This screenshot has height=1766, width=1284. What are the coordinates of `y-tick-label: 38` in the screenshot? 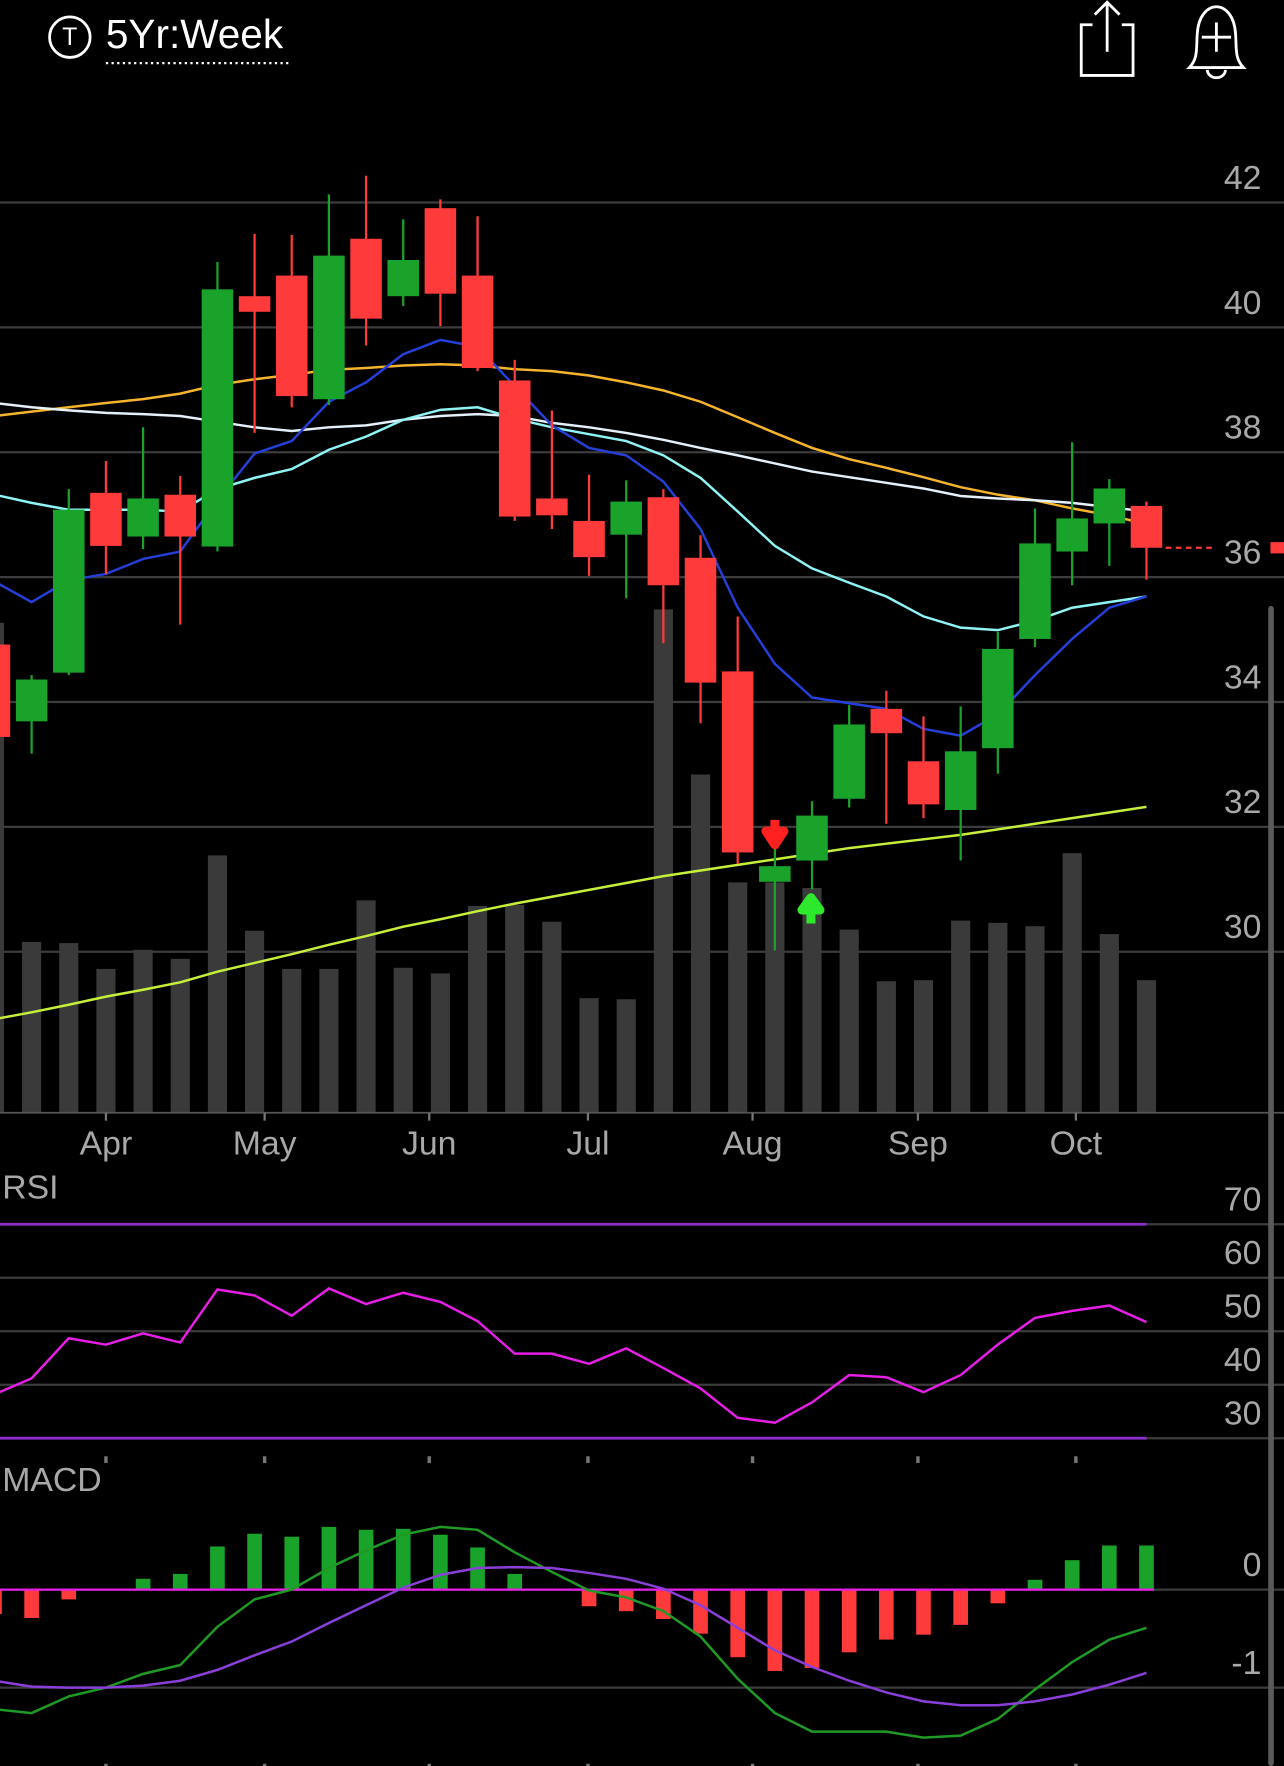 It's located at (1243, 428).